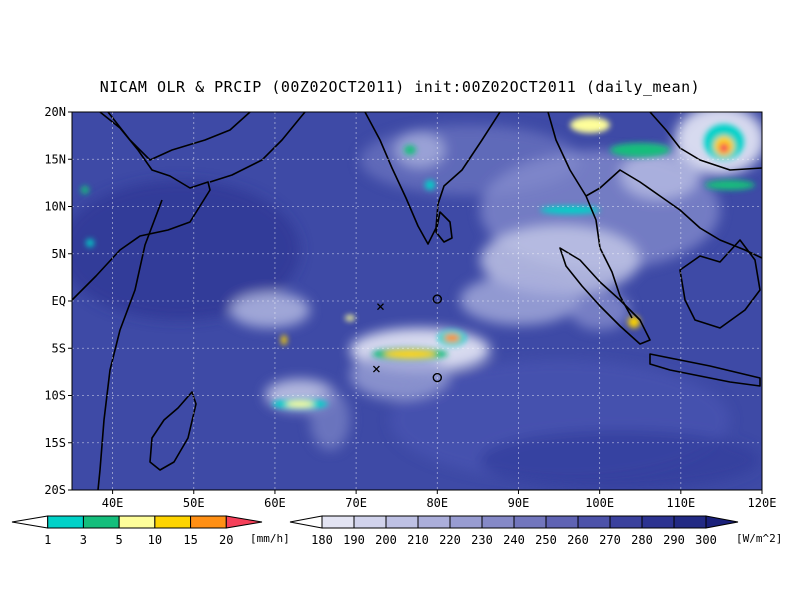 Image resolution: width=800 pixels, height=600 pixels. Describe the element at coordinates (55, 396) in the screenshot. I see `lat-tick-label: 10S` at that location.